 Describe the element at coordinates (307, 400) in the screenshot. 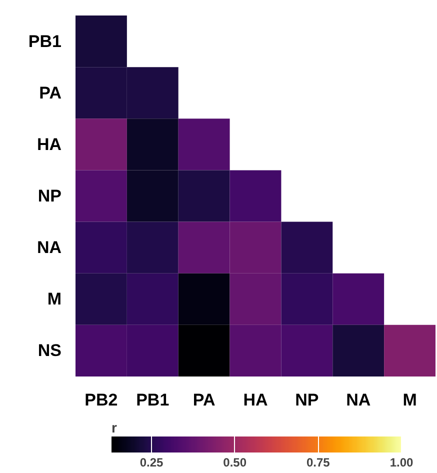

I see `x-tick-label: NP` at that location.